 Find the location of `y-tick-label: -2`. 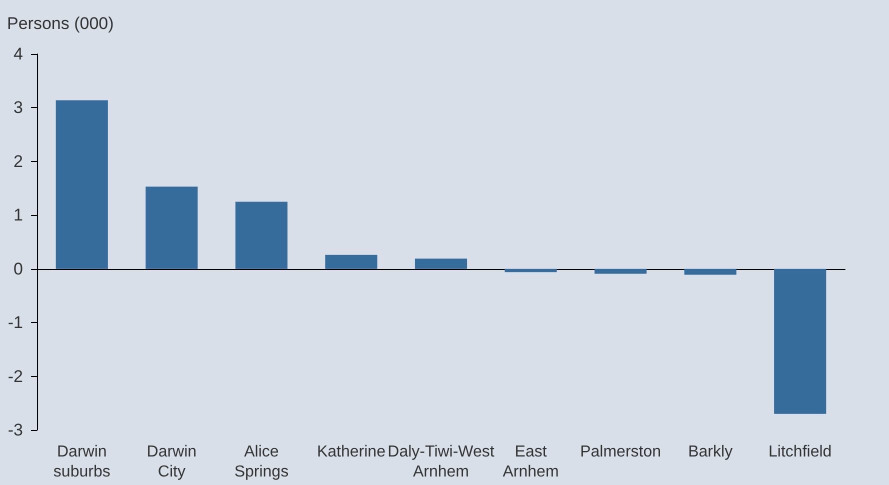

y-tick-label: -2 is located at coordinates (15, 376).